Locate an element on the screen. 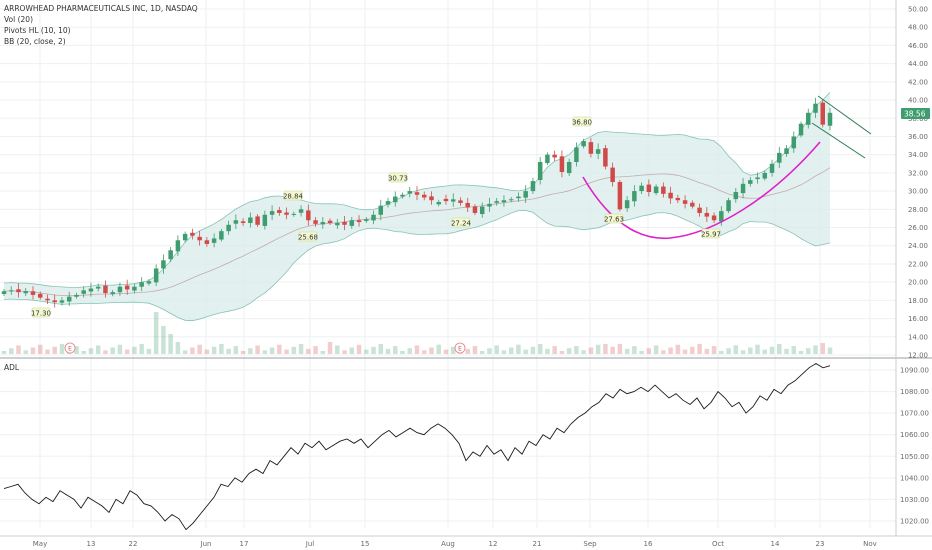  indicator-volume: Vol (20) is located at coordinates (18, 19).